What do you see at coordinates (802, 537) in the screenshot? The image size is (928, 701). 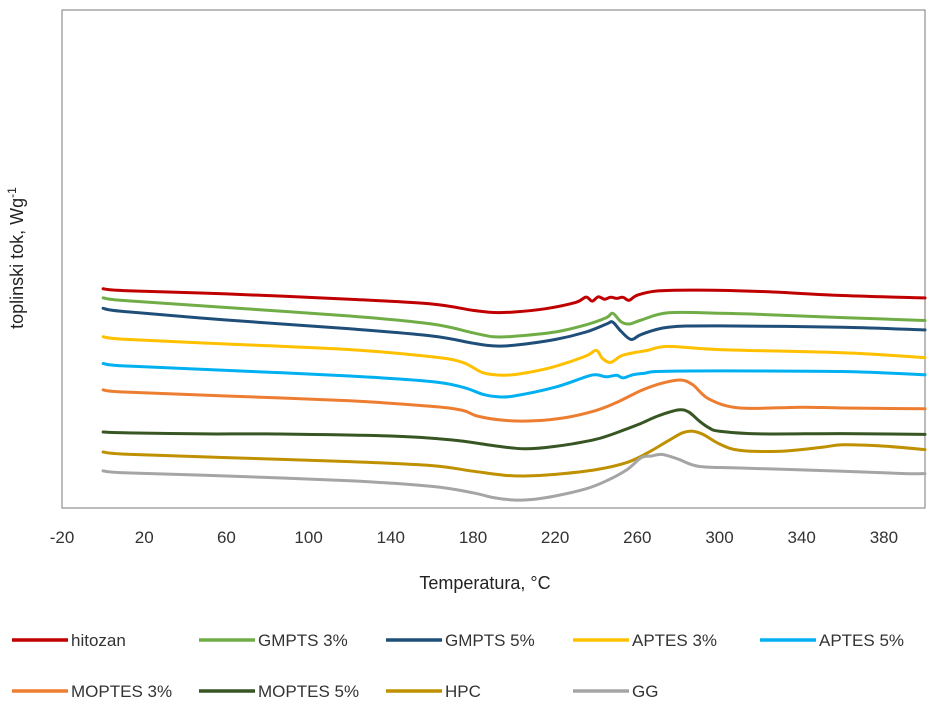 I see `x-tick-label: 340` at bounding box center [802, 537].